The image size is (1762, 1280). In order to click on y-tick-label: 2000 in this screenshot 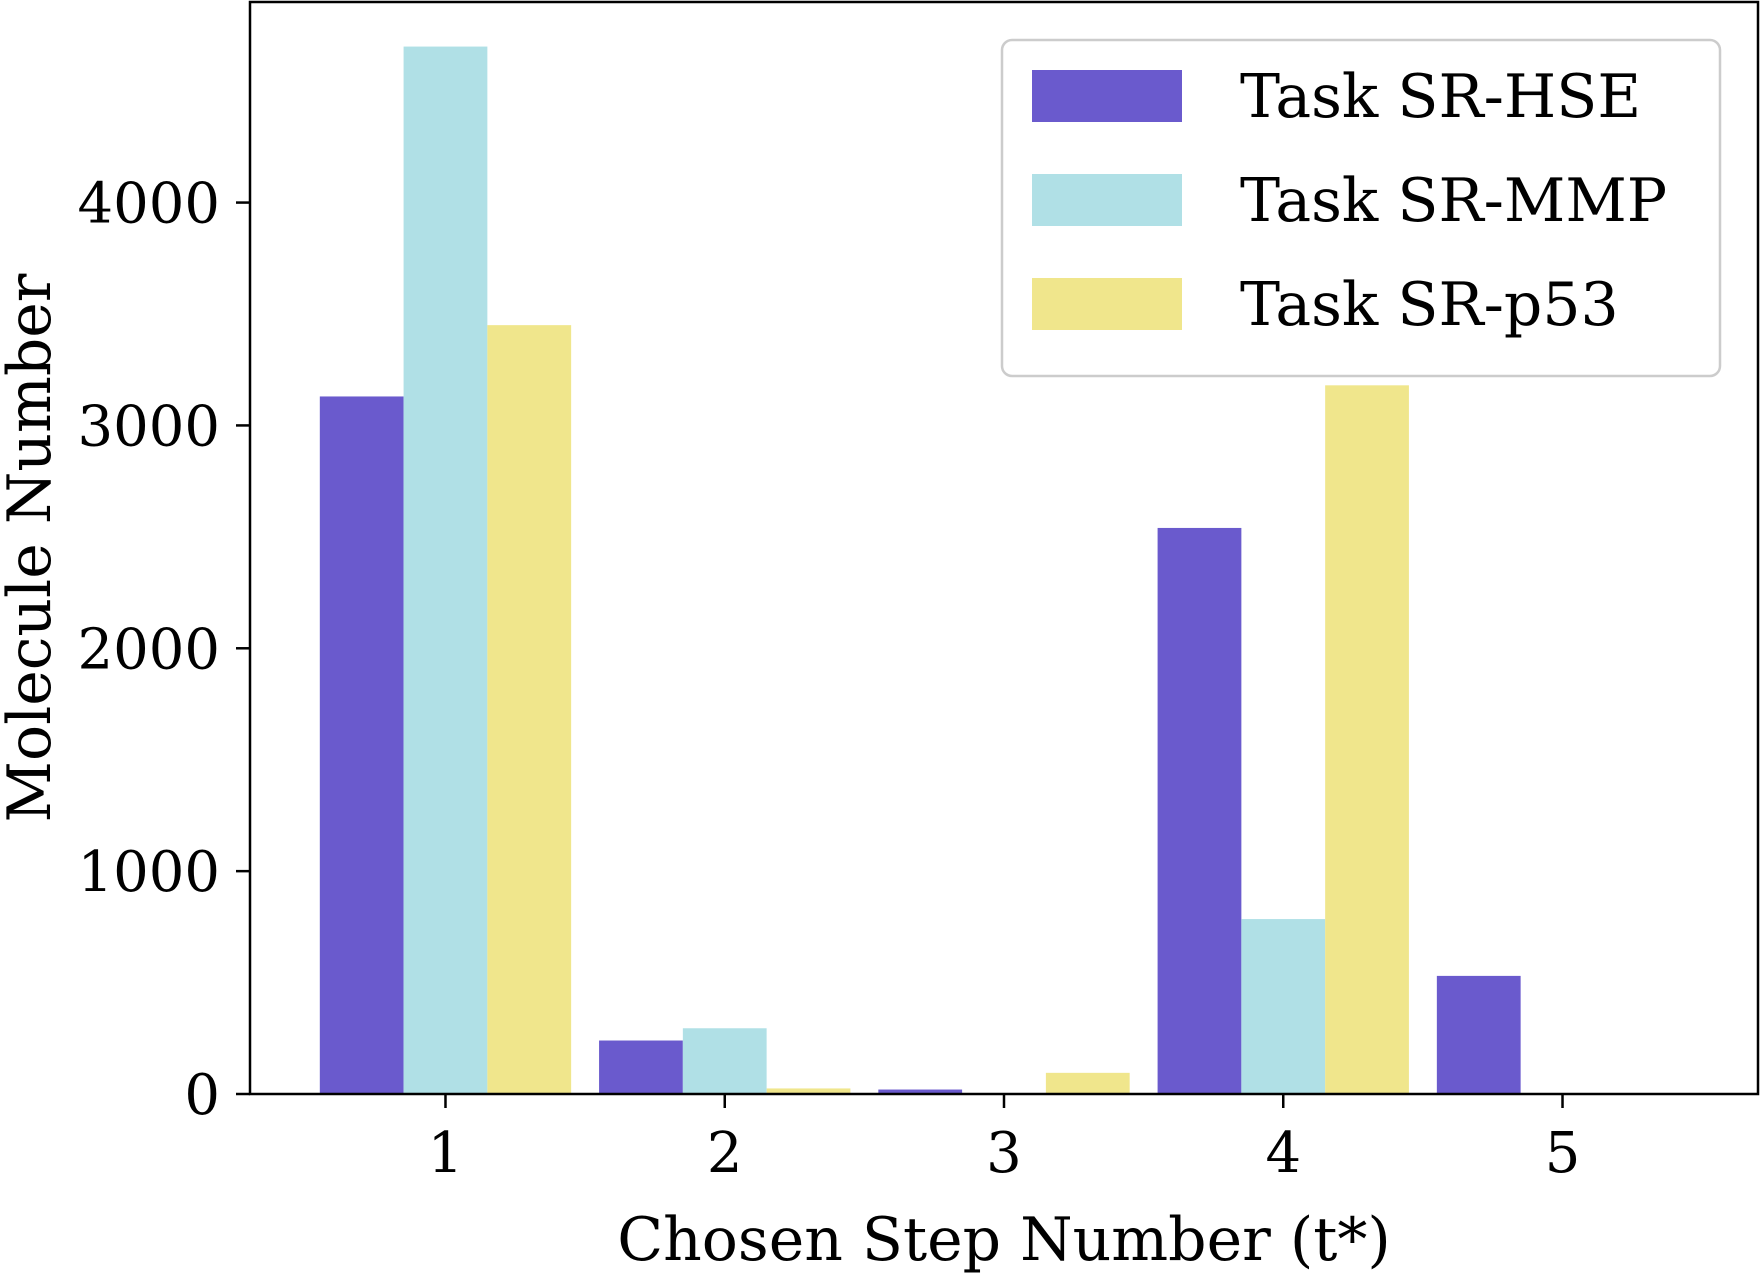, I will do `click(148, 649)`.